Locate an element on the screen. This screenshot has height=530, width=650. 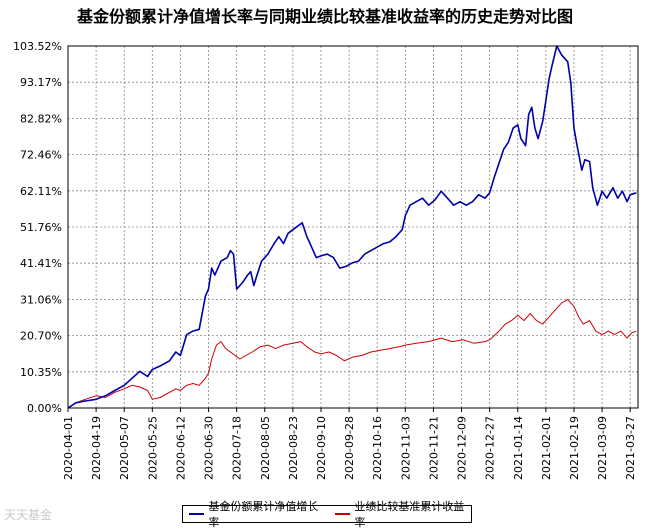
x-tick-label: 2021-03-27 is located at coordinates (630, 448).